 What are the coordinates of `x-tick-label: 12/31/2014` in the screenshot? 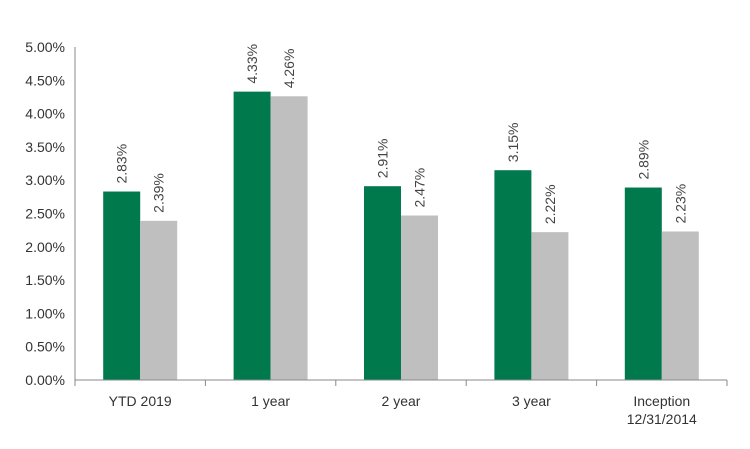 It's located at (662, 419).